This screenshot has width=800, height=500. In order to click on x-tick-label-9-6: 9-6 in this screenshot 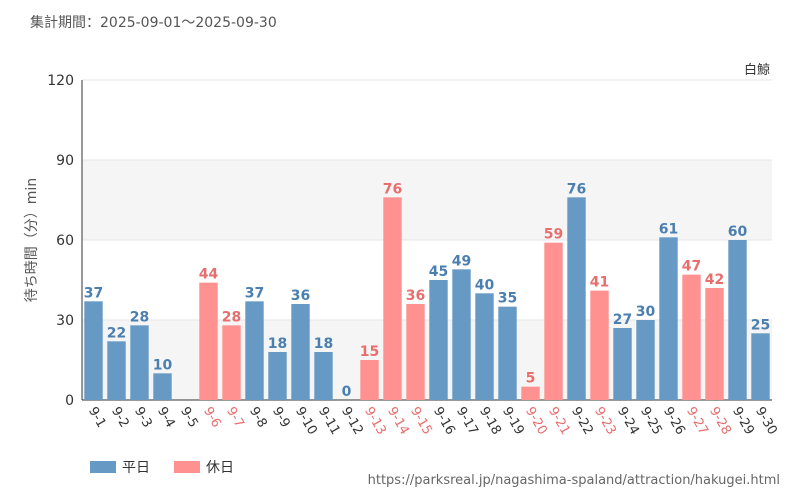, I will do `click(212, 418)`.